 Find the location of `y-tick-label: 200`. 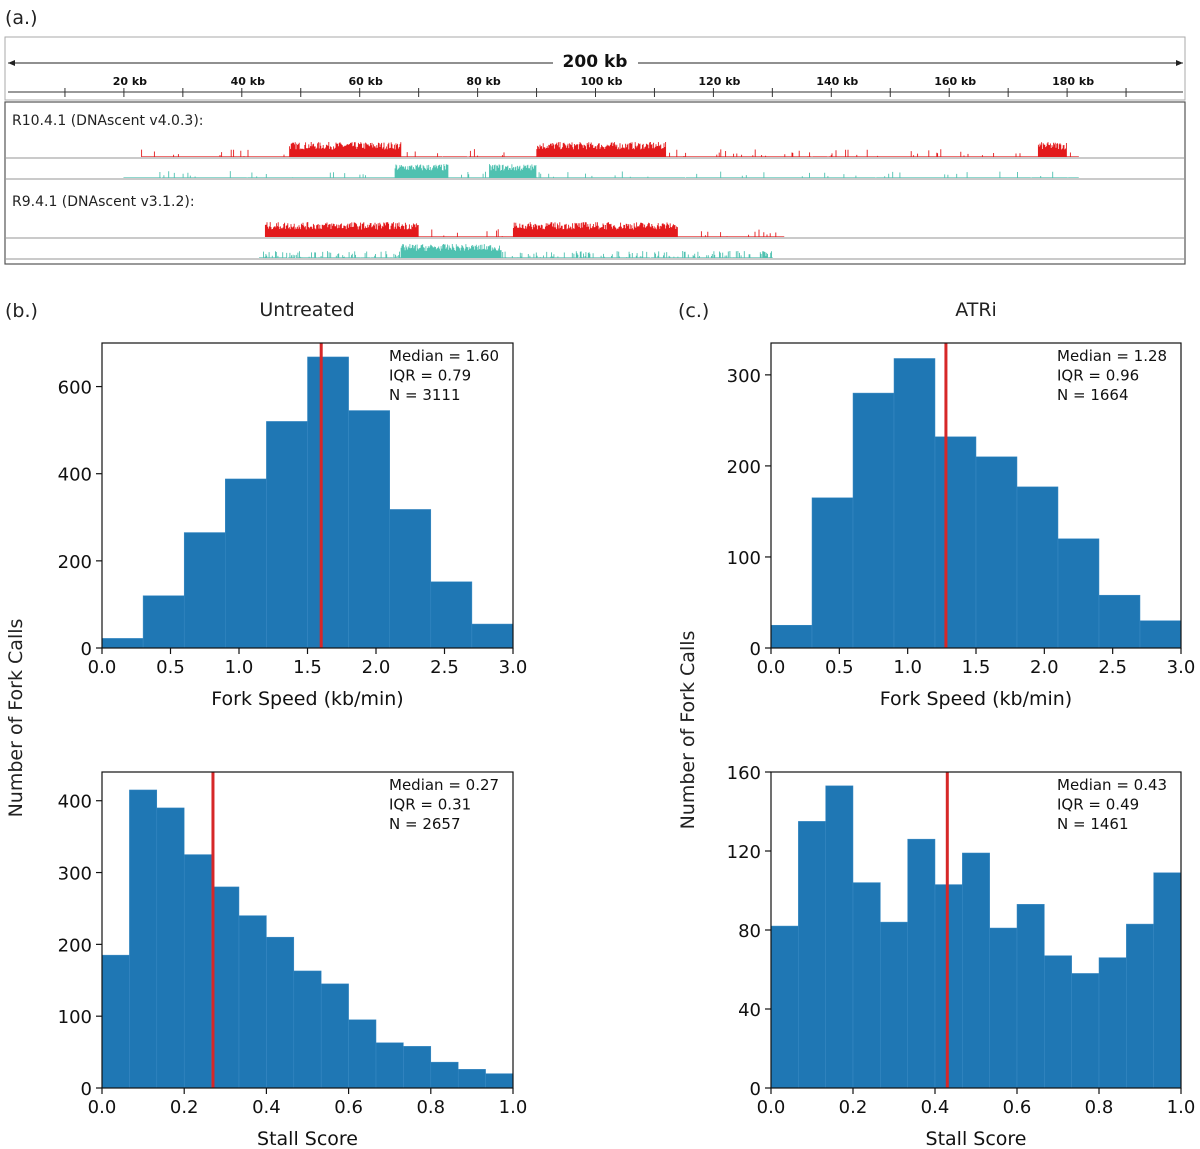

y-tick-label: 200 is located at coordinates (75, 945).